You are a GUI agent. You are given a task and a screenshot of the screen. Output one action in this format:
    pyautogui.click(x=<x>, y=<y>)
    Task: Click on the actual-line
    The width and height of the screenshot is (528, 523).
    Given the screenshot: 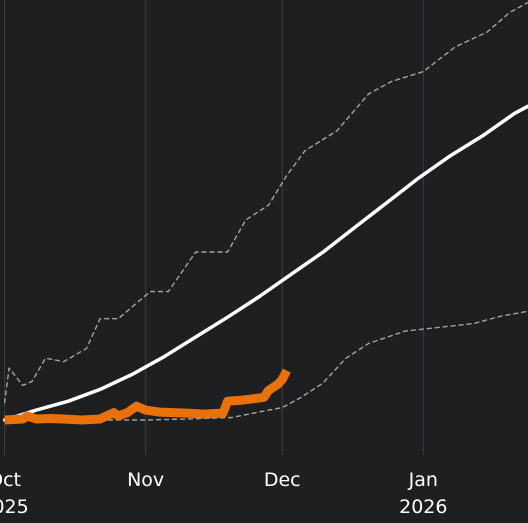 What is the action you would take?
    pyautogui.click(x=147, y=396)
    